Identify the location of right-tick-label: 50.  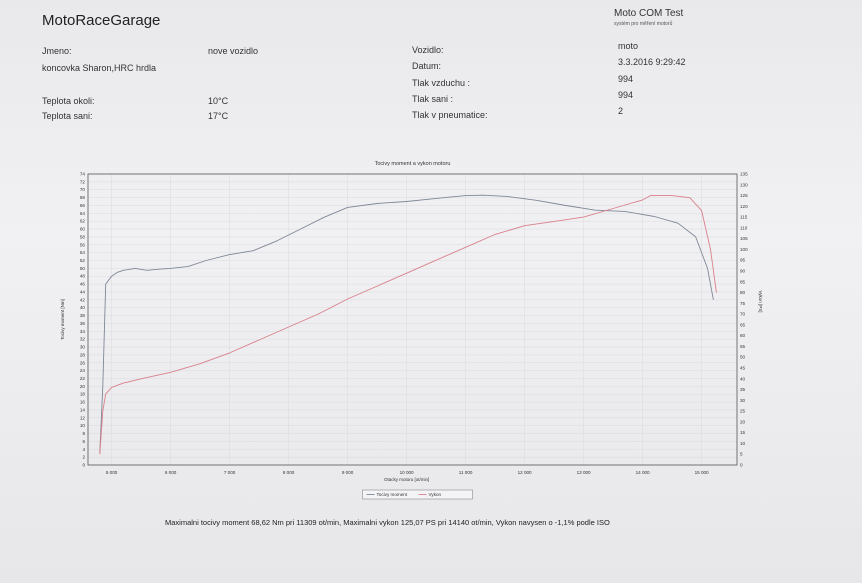
(743, 357).